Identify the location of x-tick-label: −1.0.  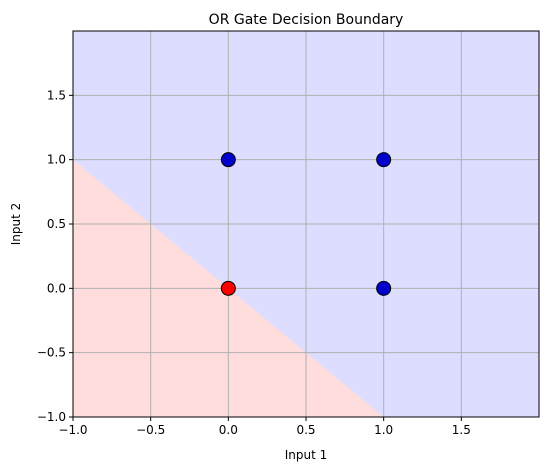
(72, 430).